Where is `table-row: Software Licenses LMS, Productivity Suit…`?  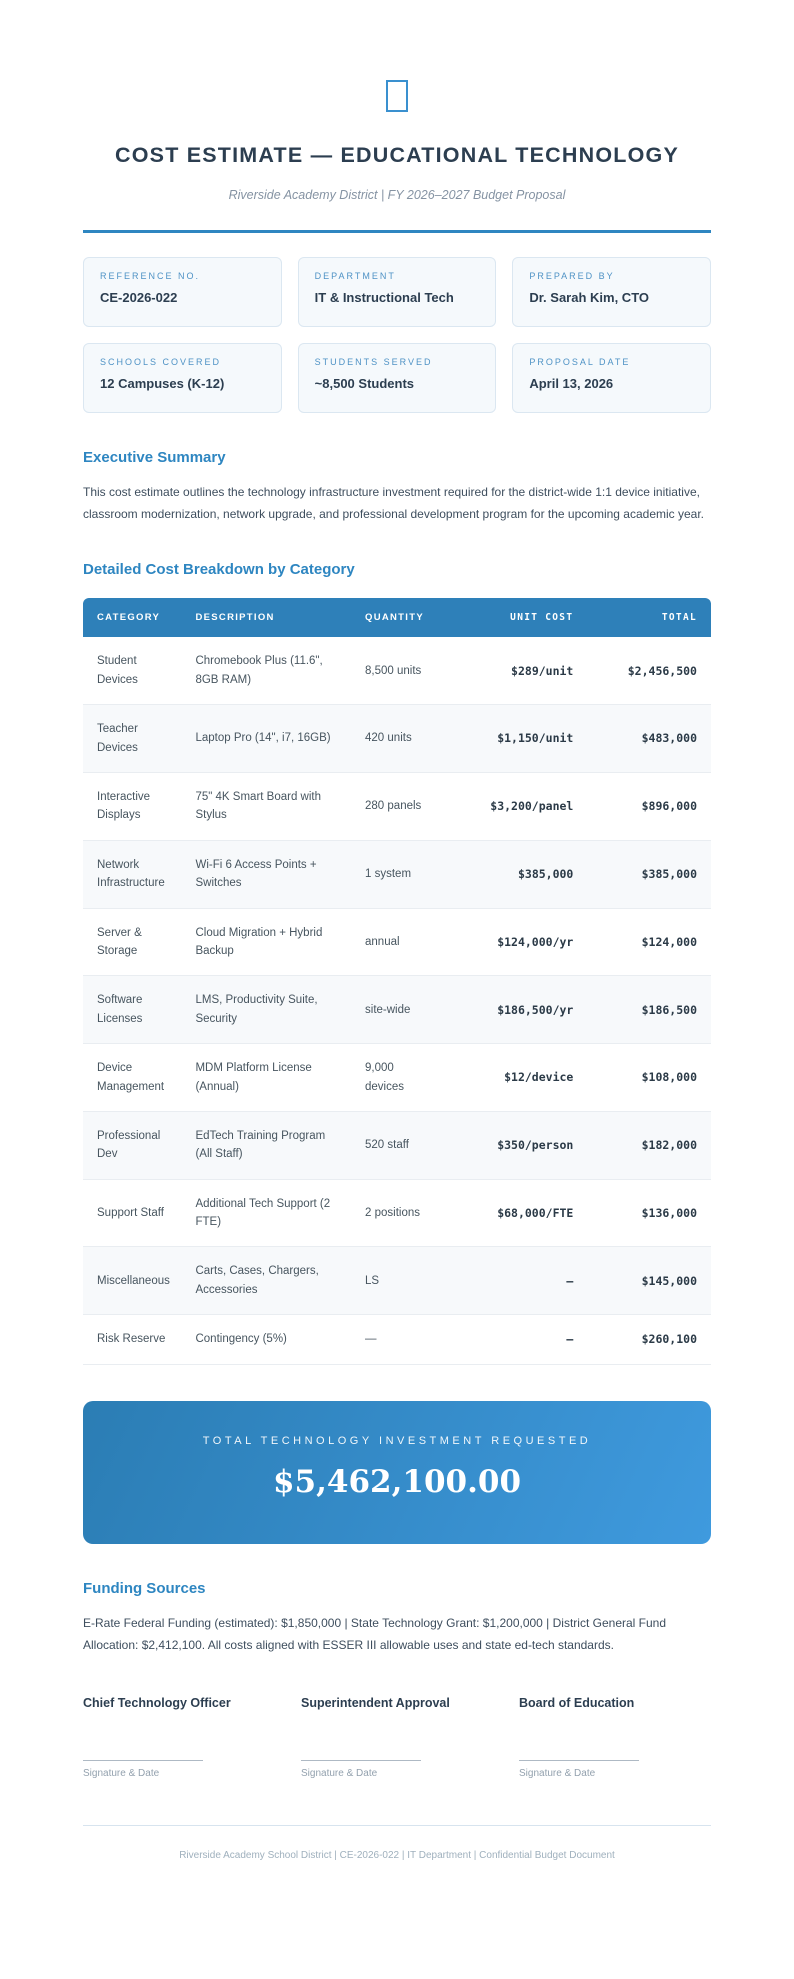
table-row: Software Licenses LMS, Productivity Suit… is located at coordinates (397, 1010).